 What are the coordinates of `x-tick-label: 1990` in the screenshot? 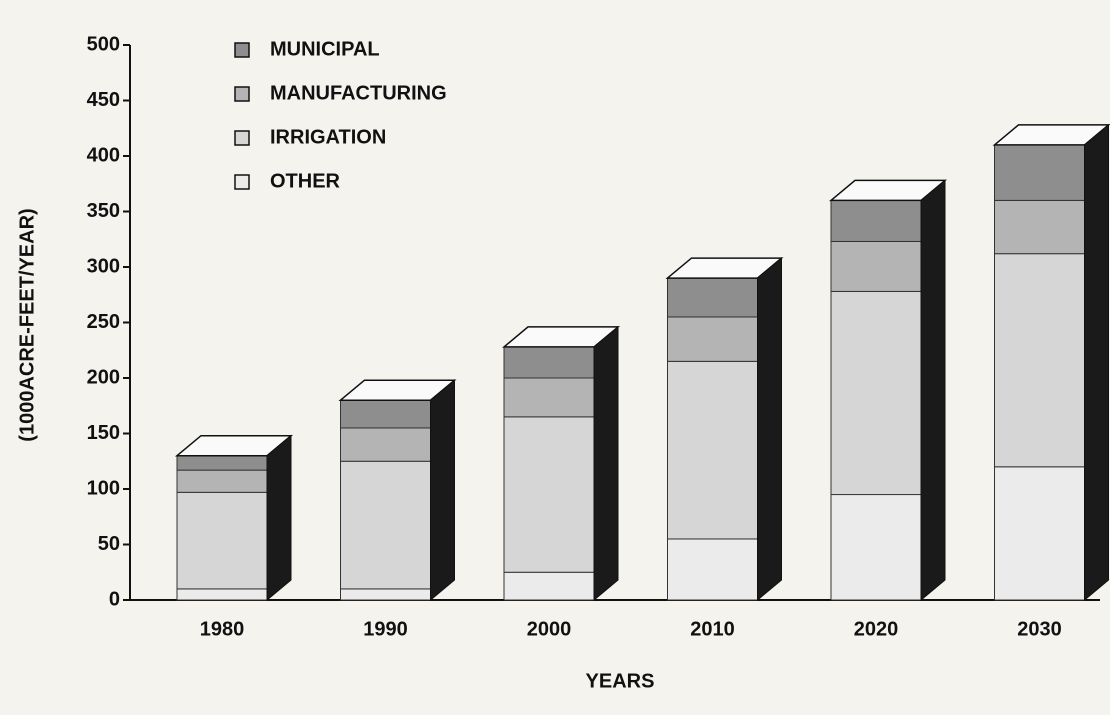 It's located at (385, 629).